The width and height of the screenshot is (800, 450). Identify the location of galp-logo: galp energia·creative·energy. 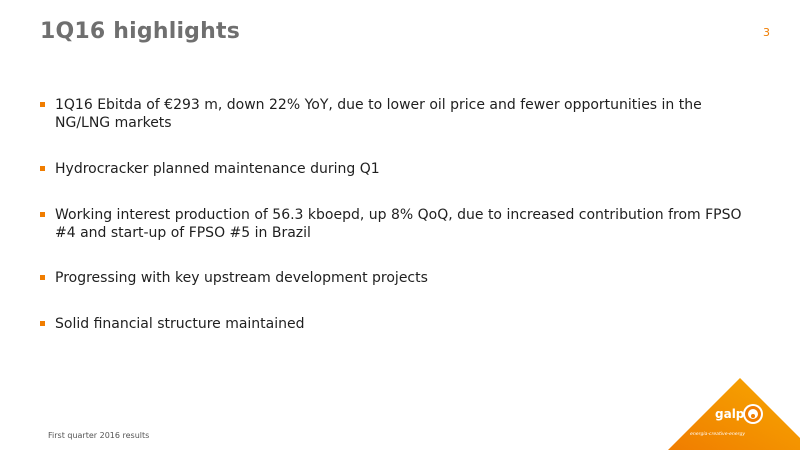
(734, 414).